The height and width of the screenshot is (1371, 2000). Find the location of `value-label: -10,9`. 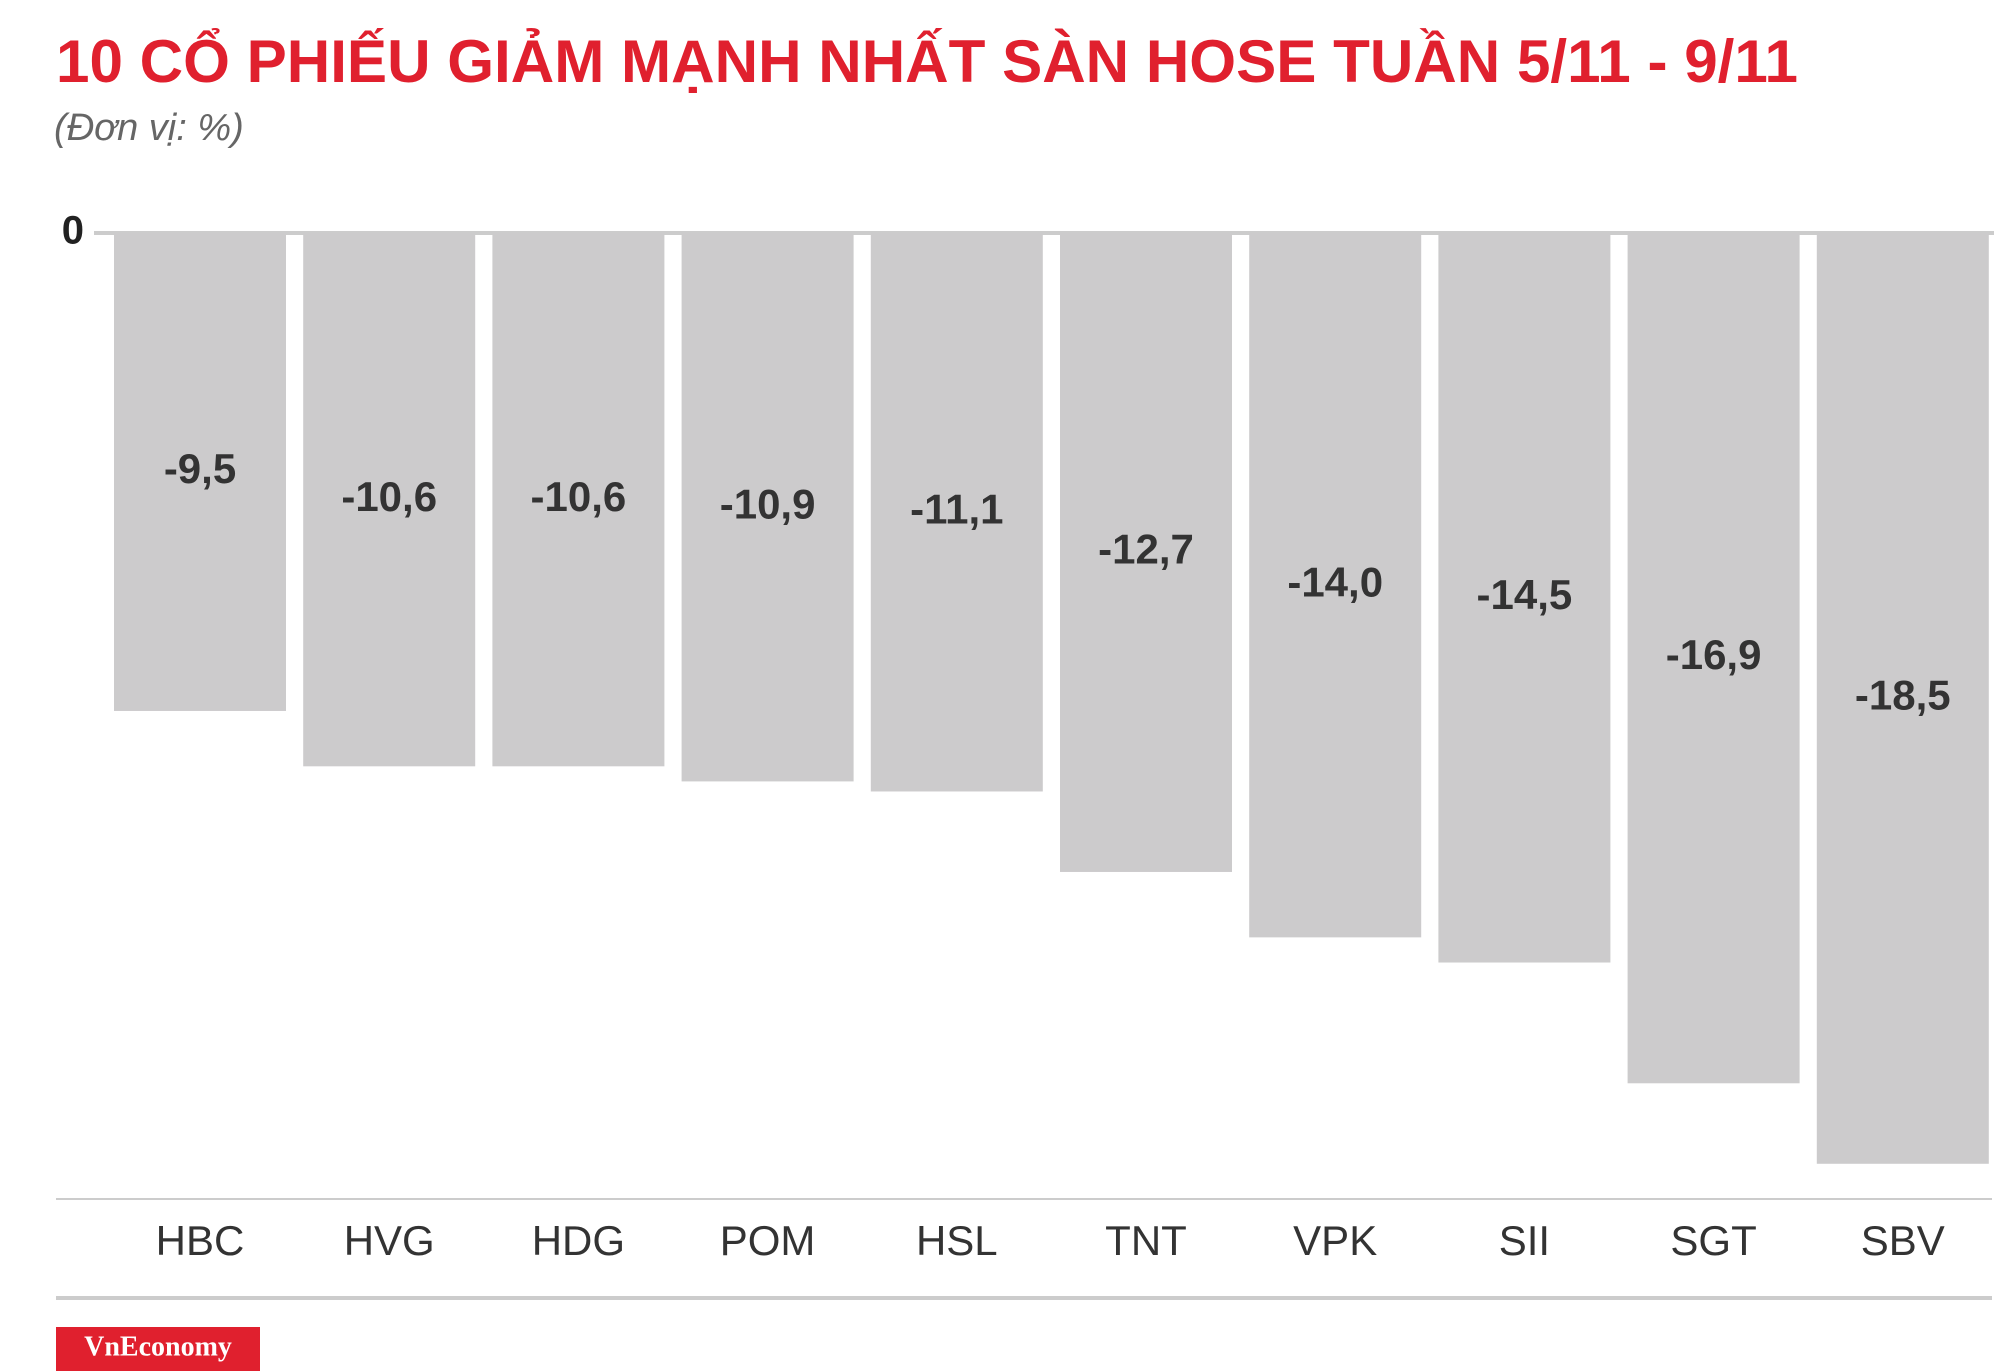

value-label: -10,9 is located at coordinates (768, 503).